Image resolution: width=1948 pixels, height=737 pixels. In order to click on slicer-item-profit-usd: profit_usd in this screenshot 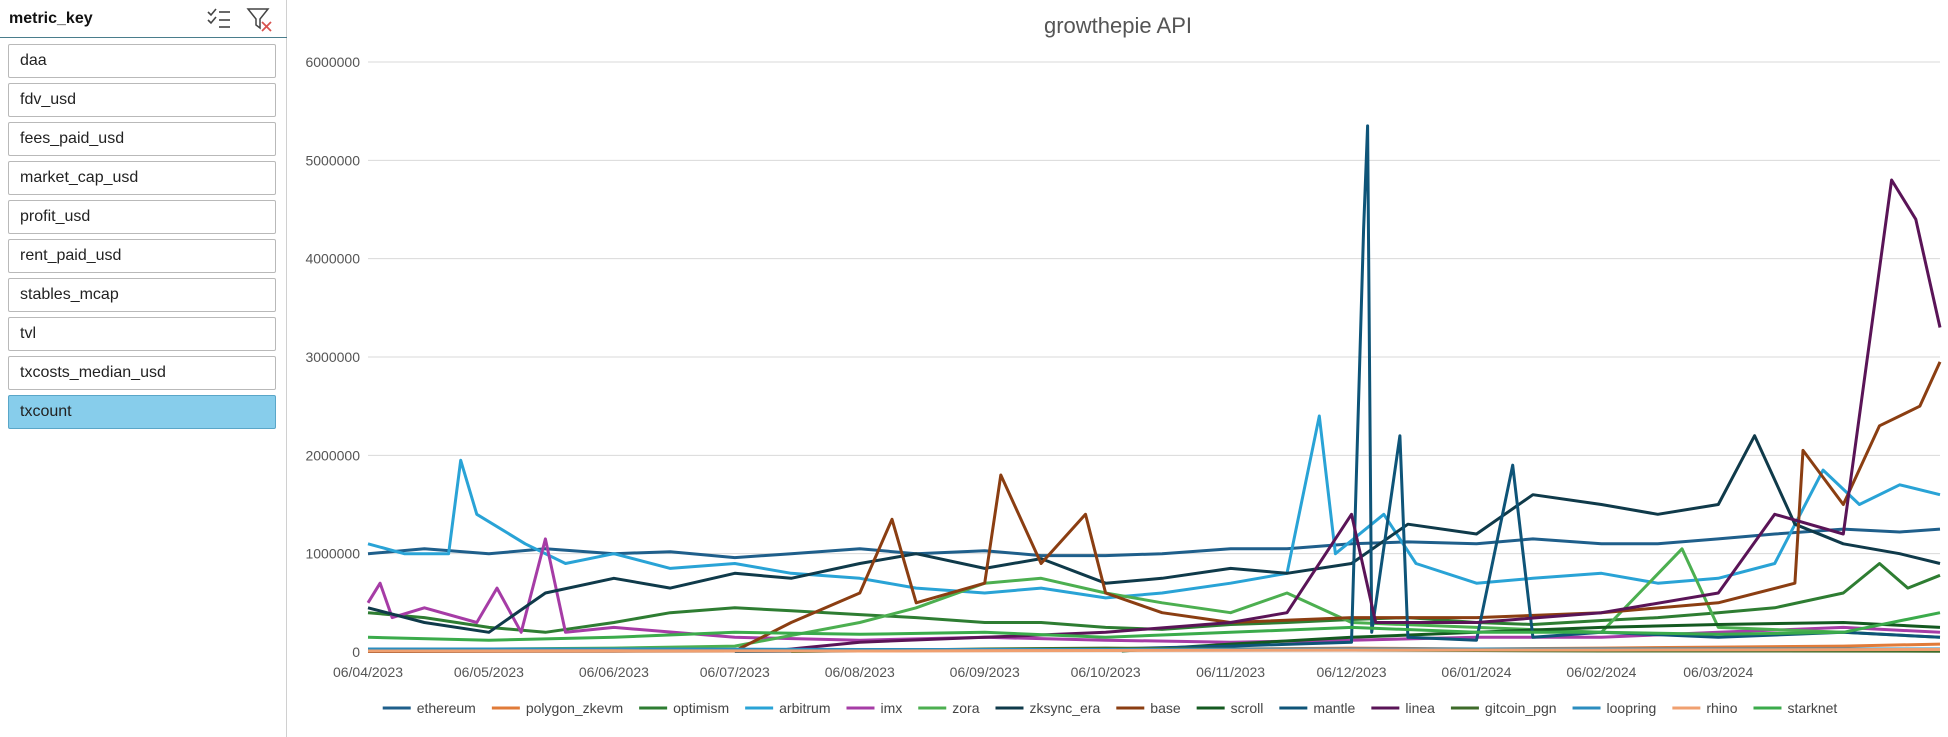, I will do `click(142, 217)`.